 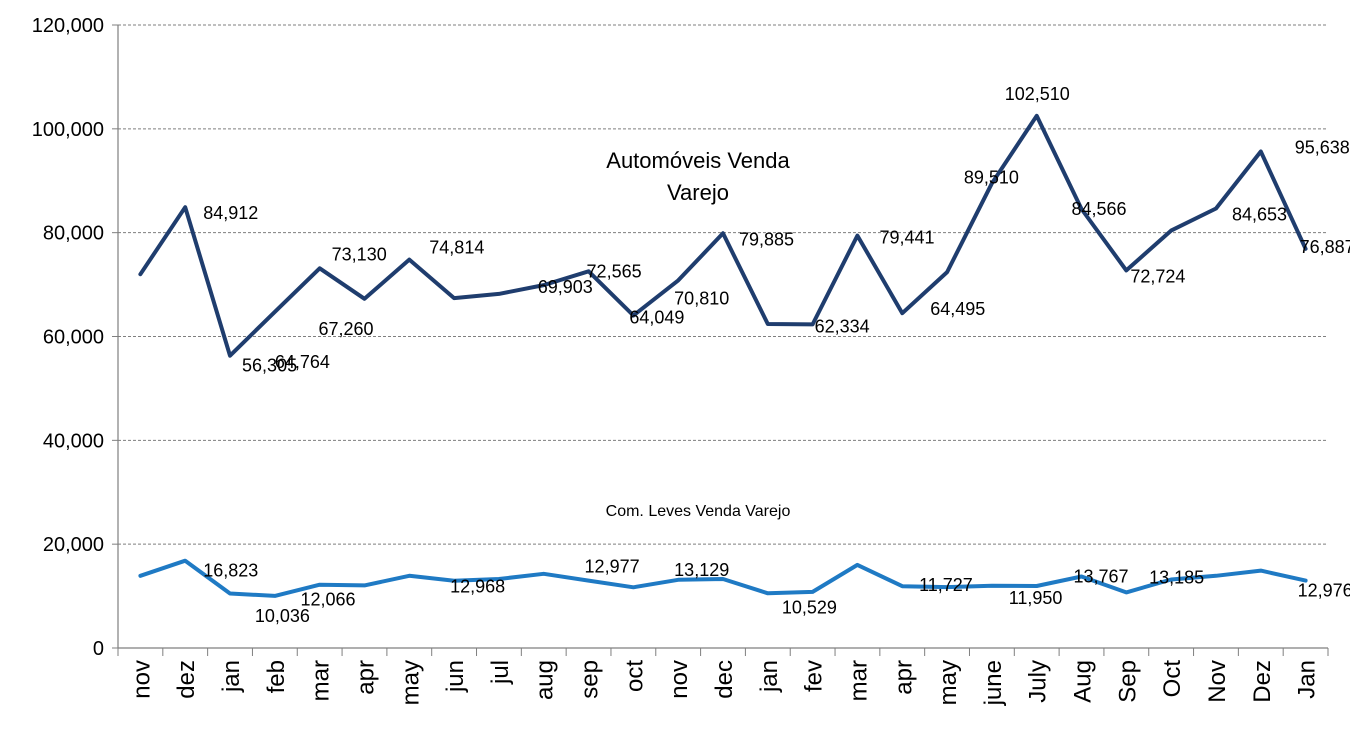 I want to click on series-line, so click(x=723, y=578).